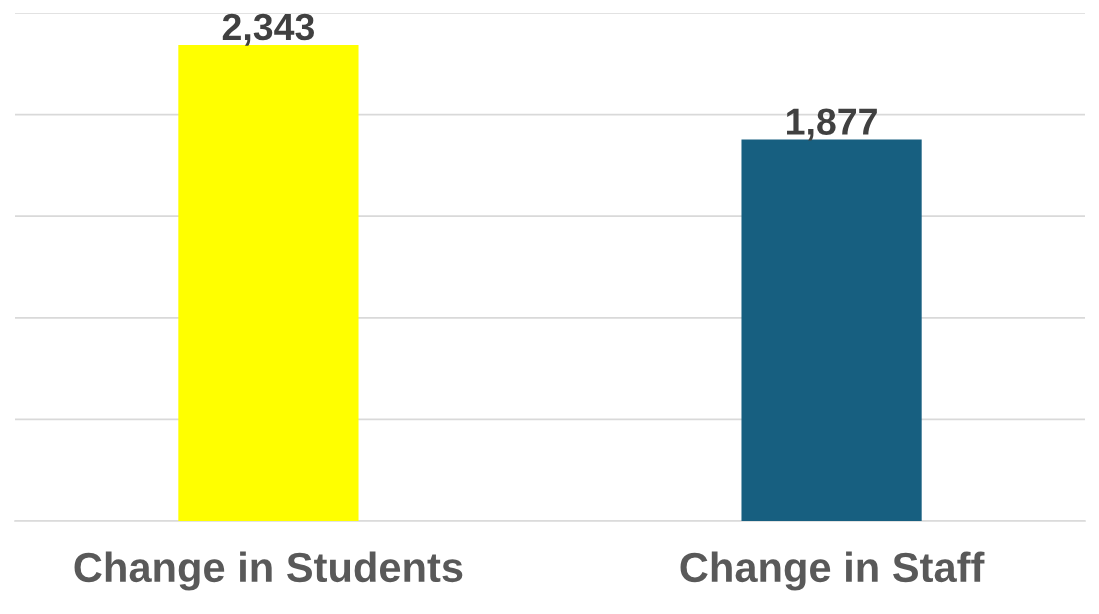  Describe the element at coordinates (832, 571) in the screenshot. I see `x-tick-label: Change in Staff` at that location.